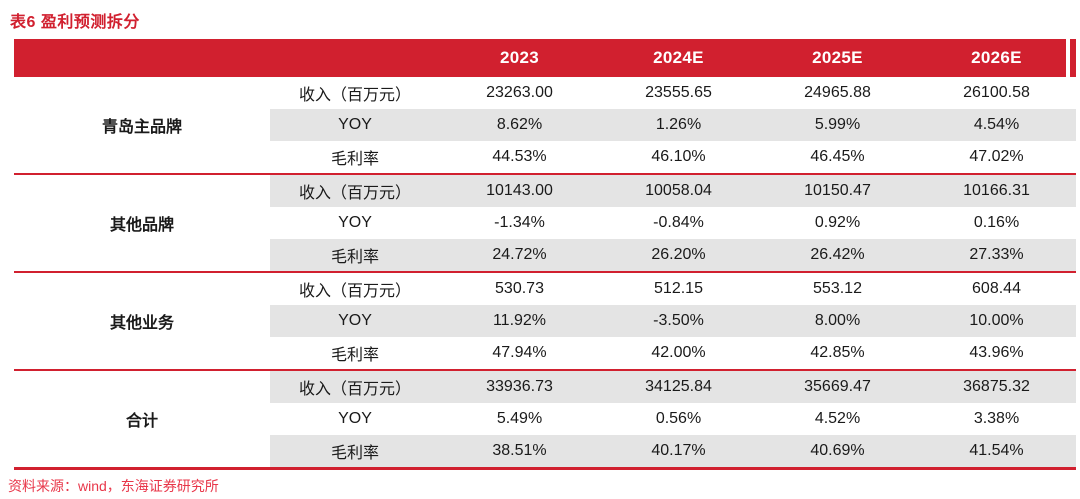 The image size is (1080, 499). I want to click on cell-value: 33936.73, so click(519, 386).